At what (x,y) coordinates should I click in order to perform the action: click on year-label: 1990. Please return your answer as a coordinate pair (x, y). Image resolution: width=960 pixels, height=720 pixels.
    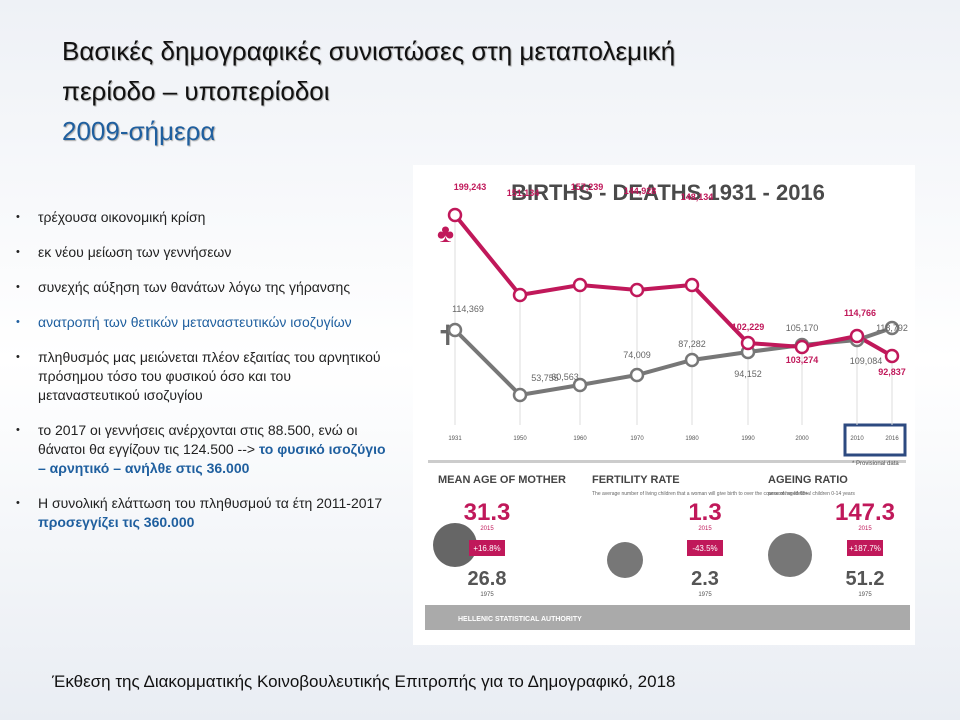
    Looking at the image, I should click on (748, 439).